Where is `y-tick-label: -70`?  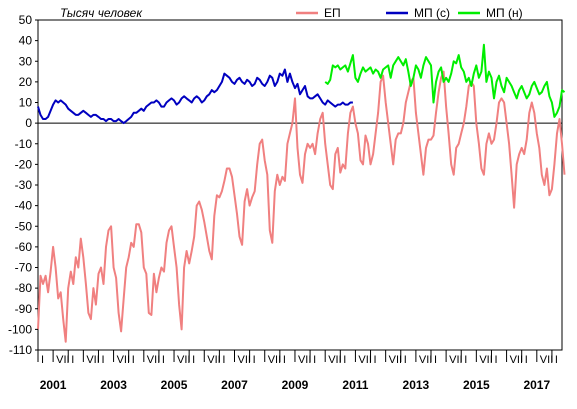
y-tick-label: -70 is located at coordinates (24, 268).